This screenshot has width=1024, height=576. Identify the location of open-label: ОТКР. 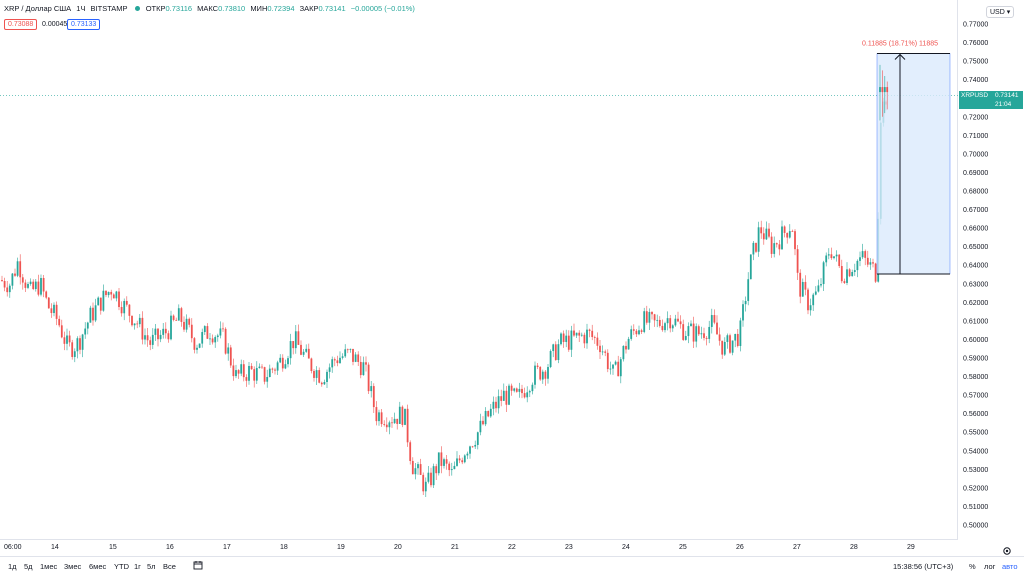
(155, 8).